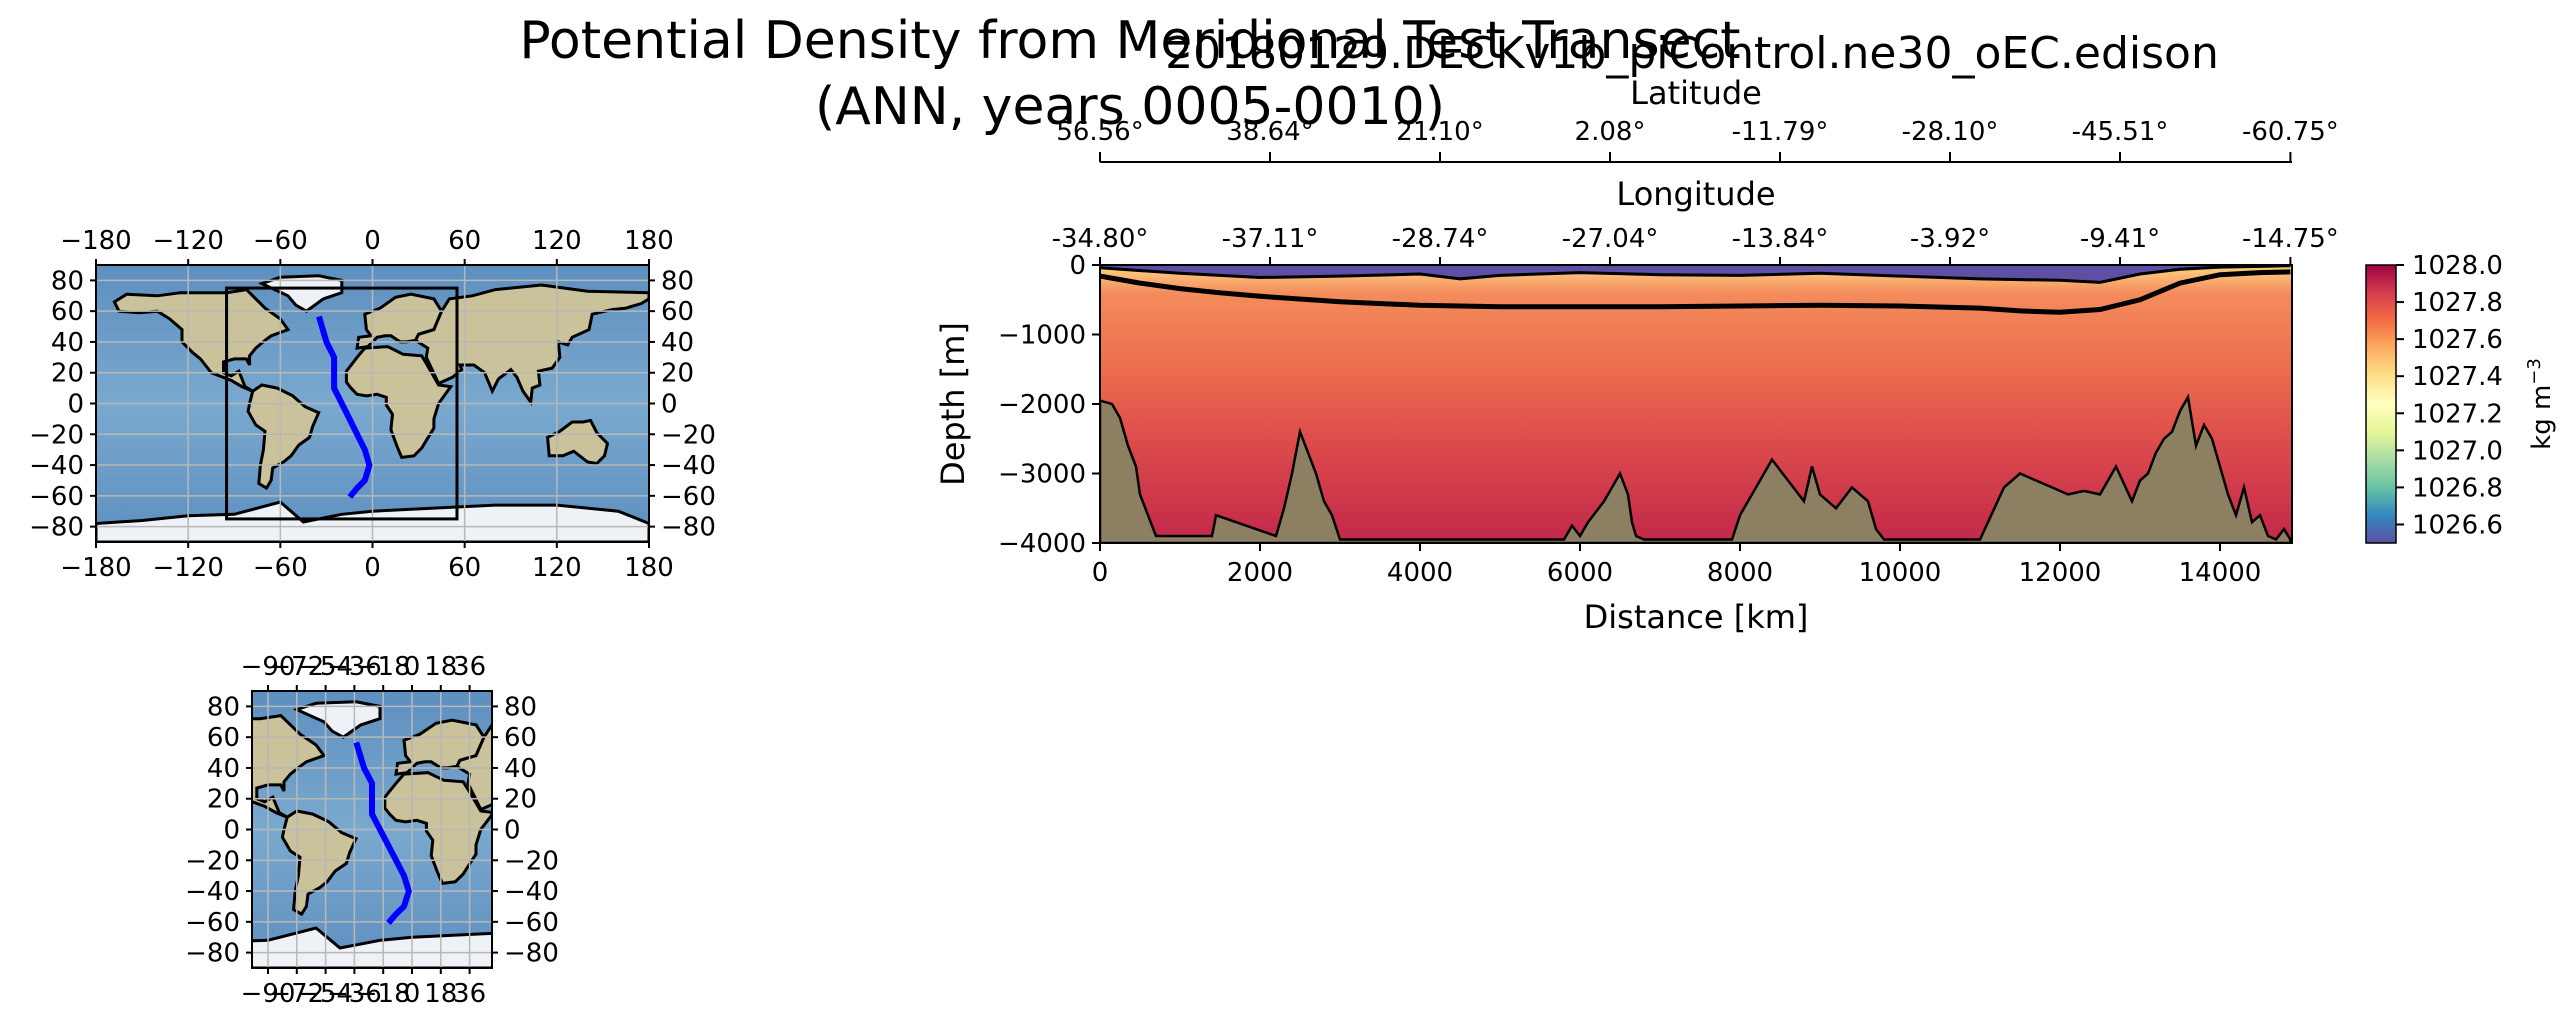 This screenshot has height=1028, width=2574. I want to click on colorbar-tick-label: 1027.6, so click(2457, 340).